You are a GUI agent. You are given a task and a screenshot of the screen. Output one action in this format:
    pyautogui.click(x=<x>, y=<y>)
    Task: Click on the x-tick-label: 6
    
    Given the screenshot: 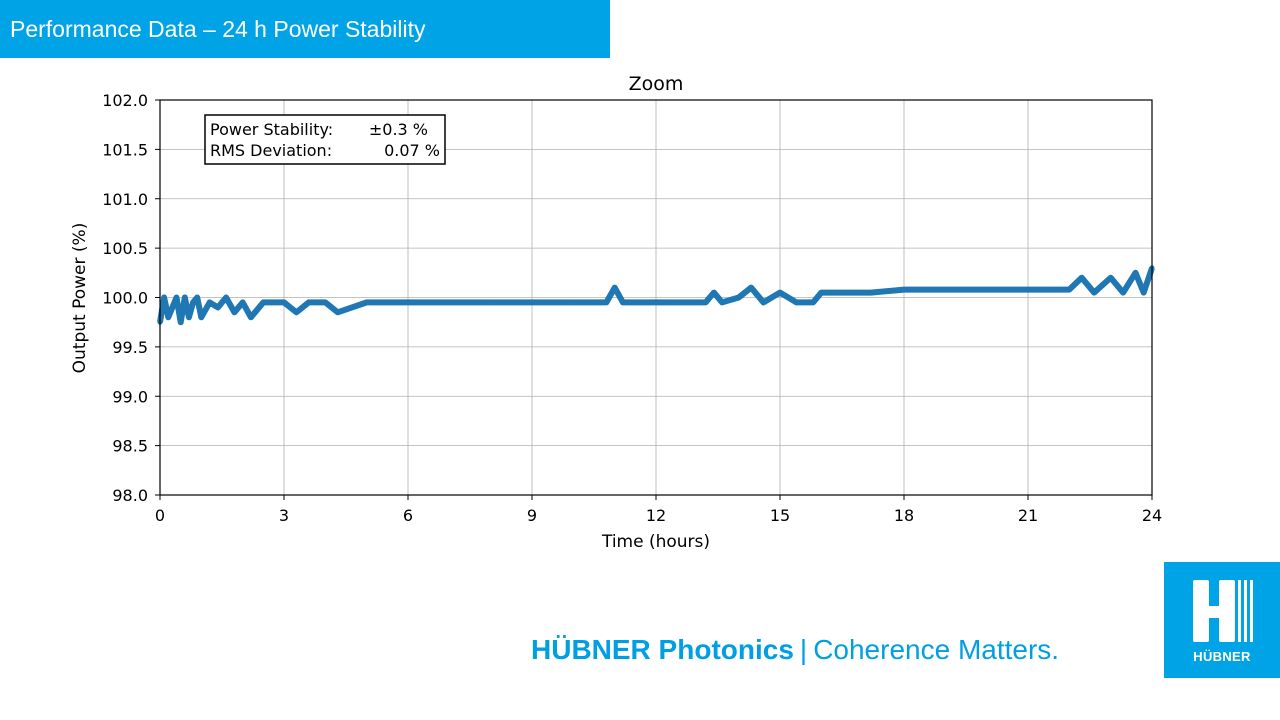 What is the action you would take?
    pyautogui.click(x=408, y=515)
    